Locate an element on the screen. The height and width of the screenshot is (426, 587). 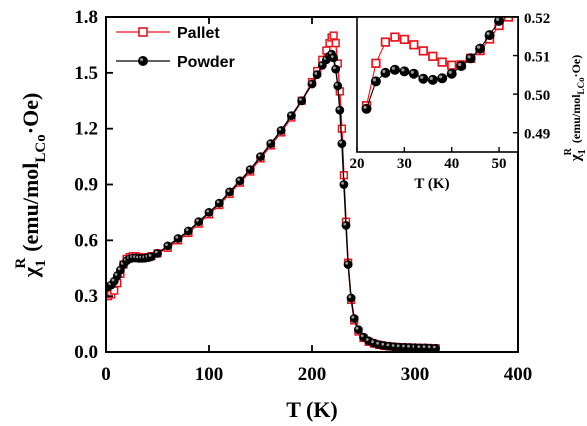
main-y-title-unit-pre: (emu/mol is located at coordinates (30, 207).